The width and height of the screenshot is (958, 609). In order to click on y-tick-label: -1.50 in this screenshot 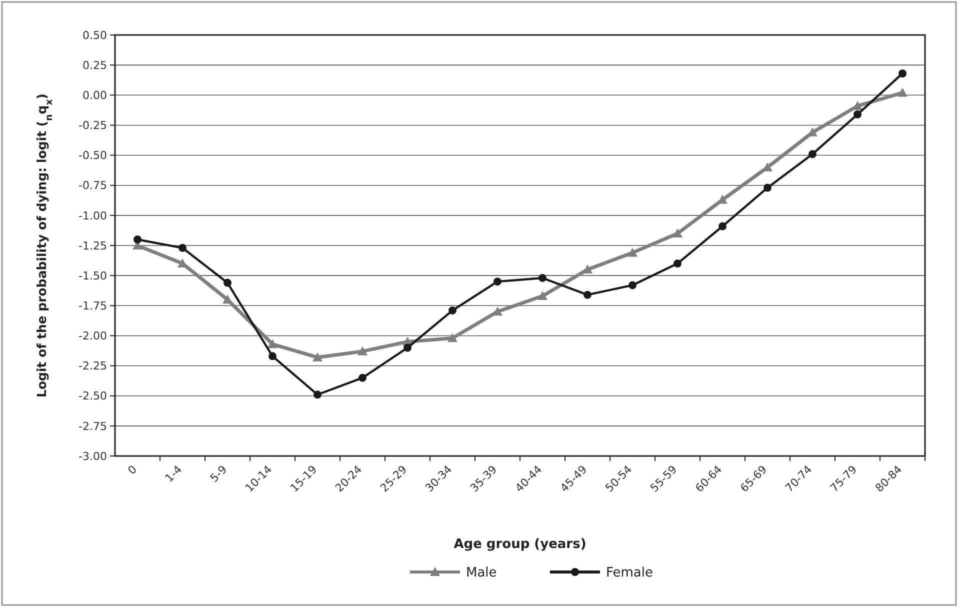, I will do `click(92, 275)`.